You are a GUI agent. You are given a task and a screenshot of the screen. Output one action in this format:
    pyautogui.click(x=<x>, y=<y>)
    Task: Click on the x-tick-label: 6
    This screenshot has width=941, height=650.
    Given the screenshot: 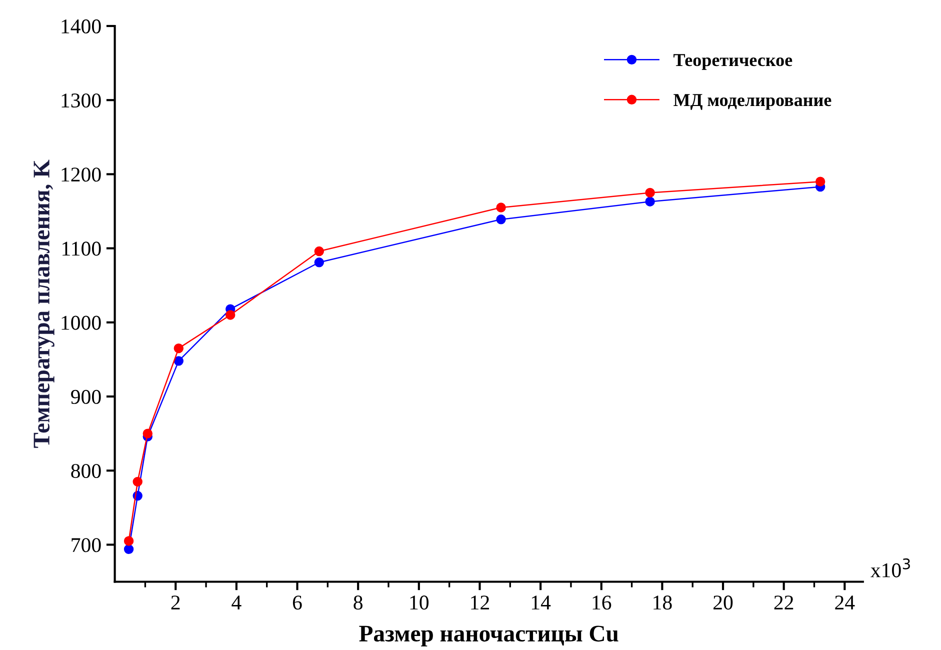 What is the action you would take?
    pyautogui.click(x=297, y=603)
    